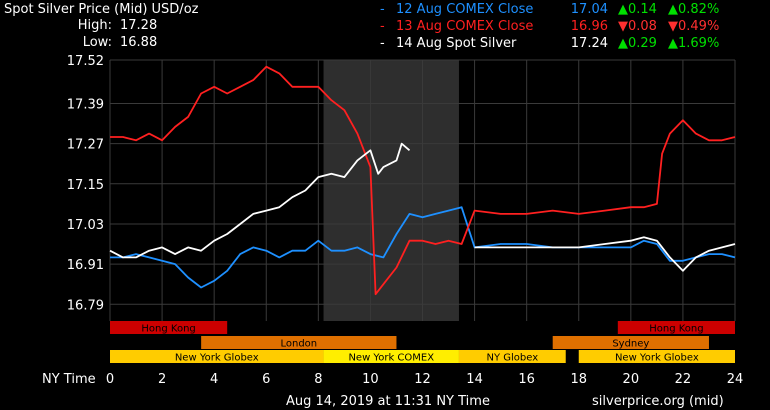 Image resolution: width=770 pixels, height=410 pixels. Describe the element at coordinates (589, 43) in the screenshot. I see `legend-price: 17.24` at that location.